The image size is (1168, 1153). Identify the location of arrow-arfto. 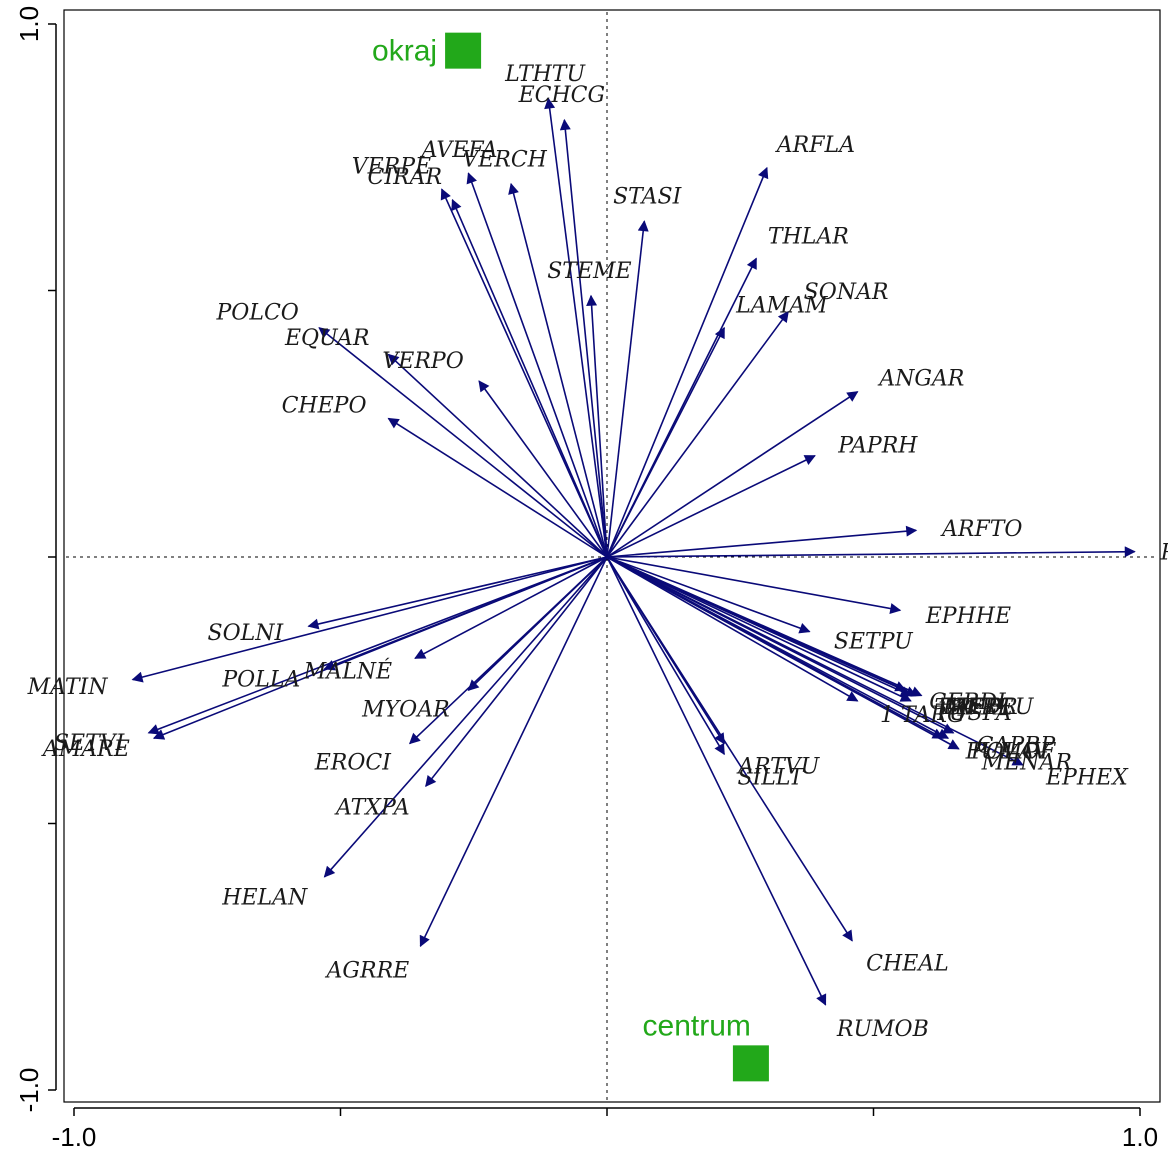
(762, 541).